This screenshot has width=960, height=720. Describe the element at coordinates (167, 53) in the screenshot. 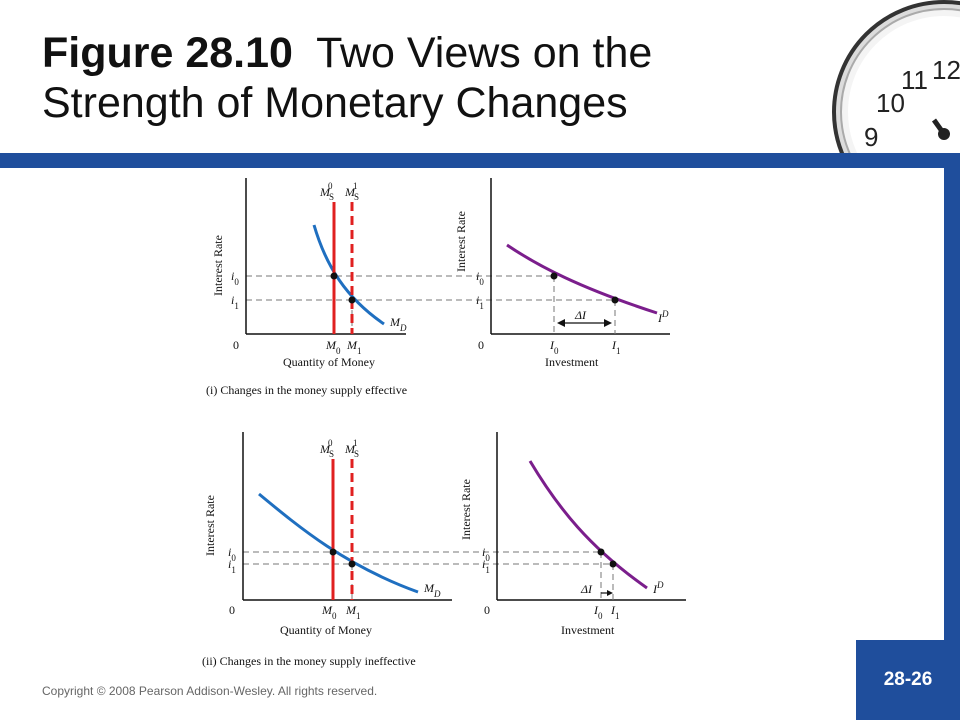

I see `title-figure-number: Figure 28.10` at that location.